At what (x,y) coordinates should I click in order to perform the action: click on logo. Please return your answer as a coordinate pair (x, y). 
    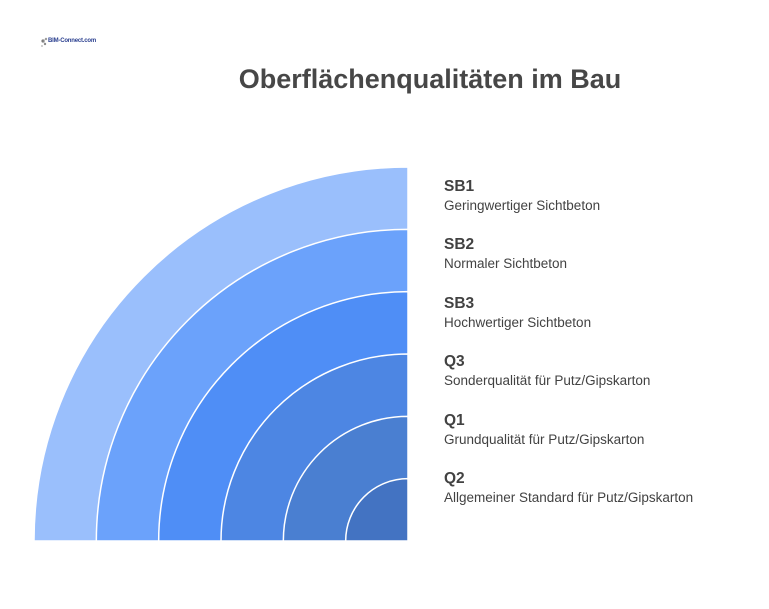
    Looking at the image, I should click on (44, 42).